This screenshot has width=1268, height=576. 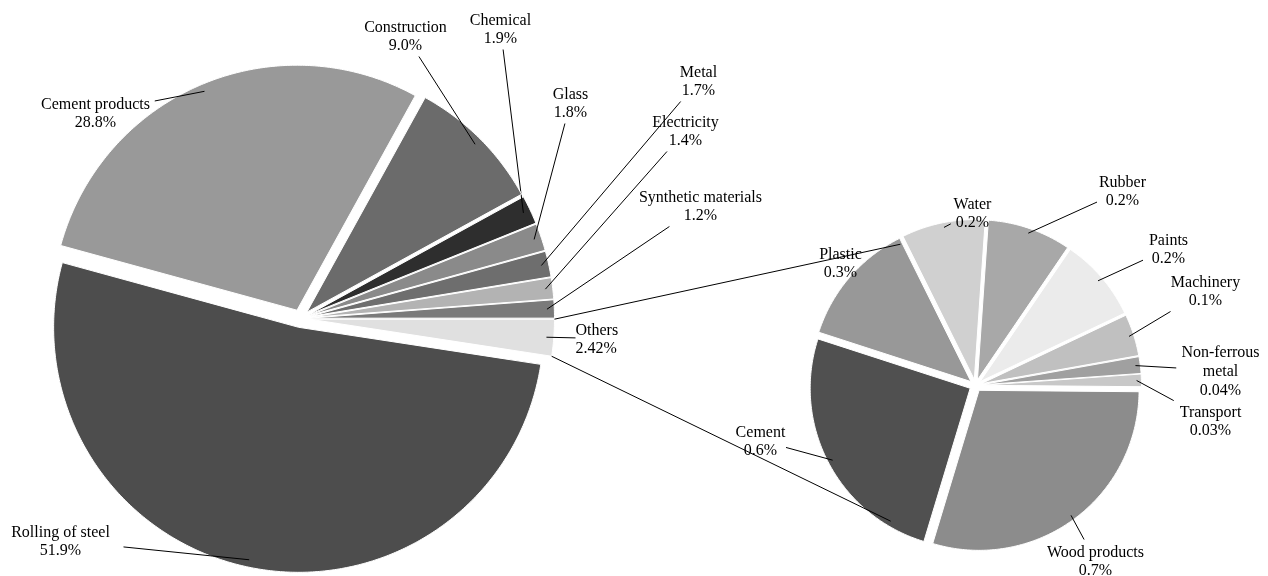 What do you see at coordinates (1205, 281) in the screenshot?
I see `slice-label: Machinery` at bounding box center [1205, 281].